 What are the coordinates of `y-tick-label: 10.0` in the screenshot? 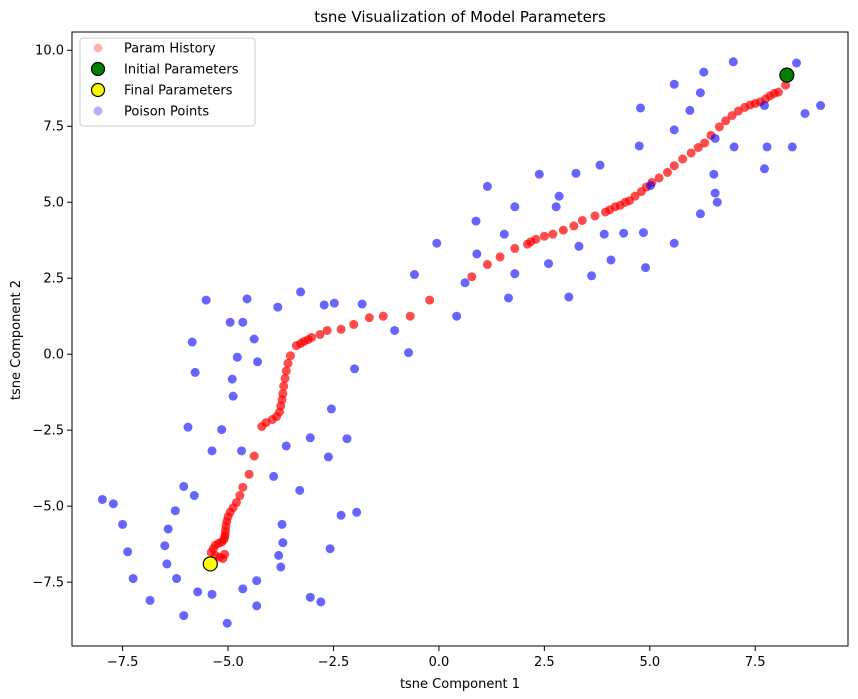 It's located at (49, 51).